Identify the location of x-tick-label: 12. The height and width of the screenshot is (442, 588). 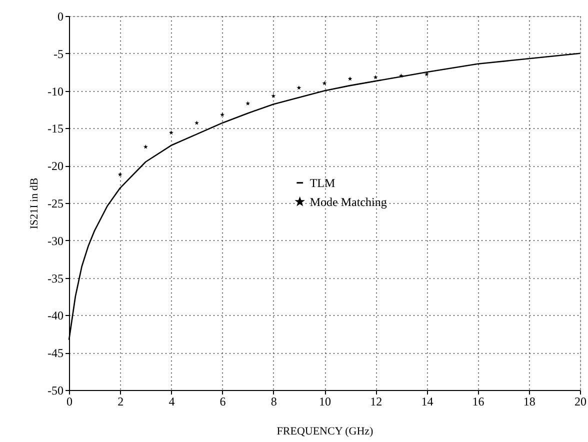
(376, 401).